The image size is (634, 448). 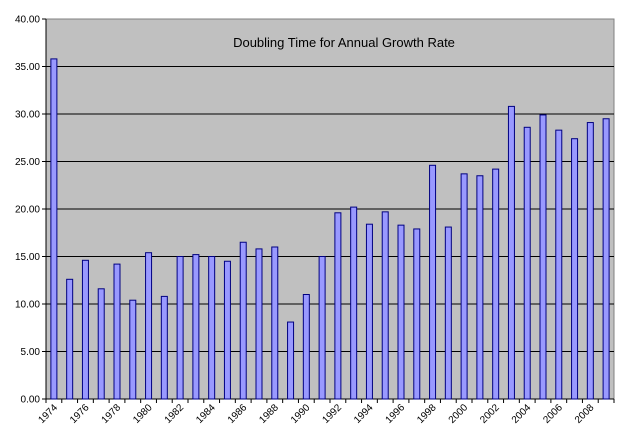 I want to click on x-tick-label: 2004, so click(x=522, y=414).